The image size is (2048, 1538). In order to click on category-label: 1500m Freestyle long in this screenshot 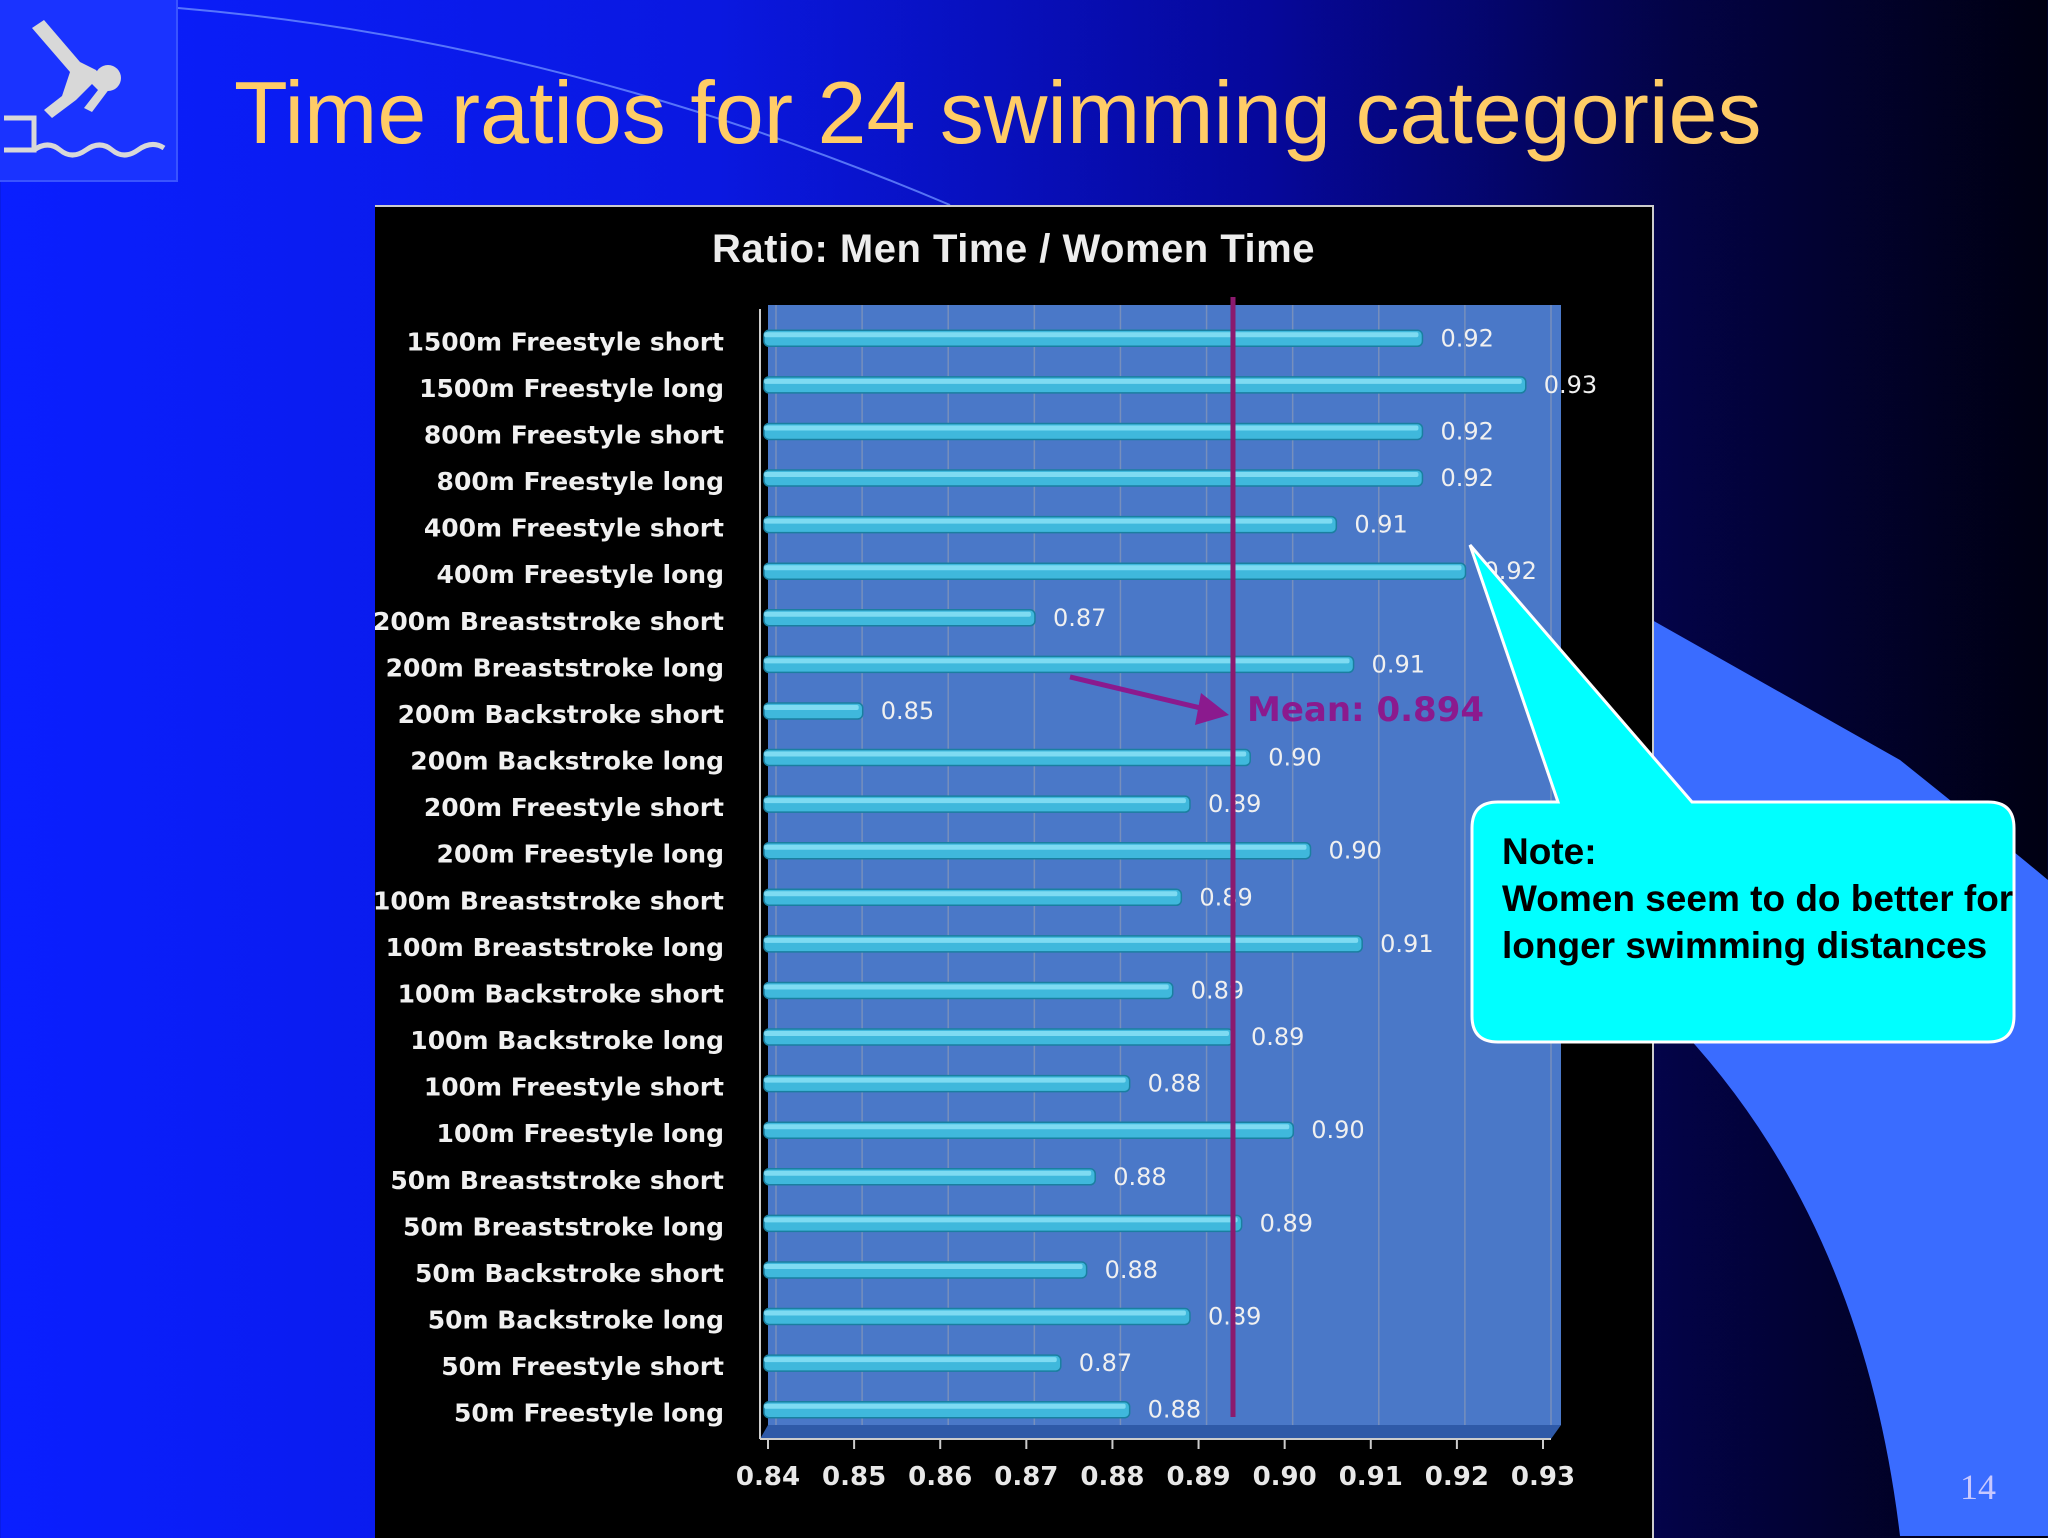, I will do `click(571, 388)`.